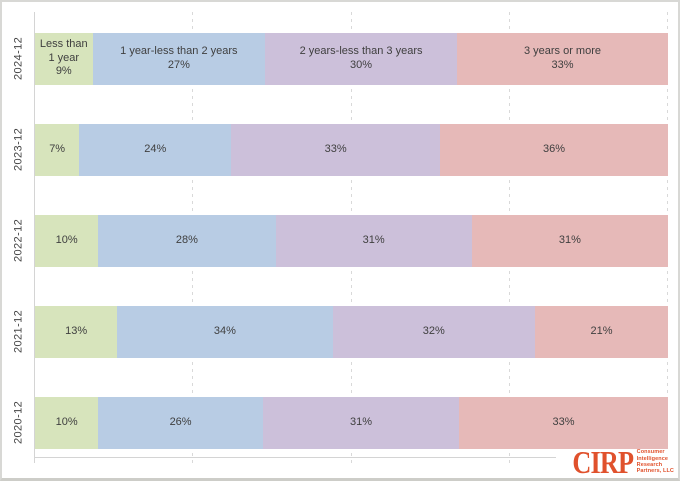 Image resolution: width=680 pixels, height=481 pixels. I want to click on bar-segment: 1 year-less than 2 years 27%, so click(179, 58).